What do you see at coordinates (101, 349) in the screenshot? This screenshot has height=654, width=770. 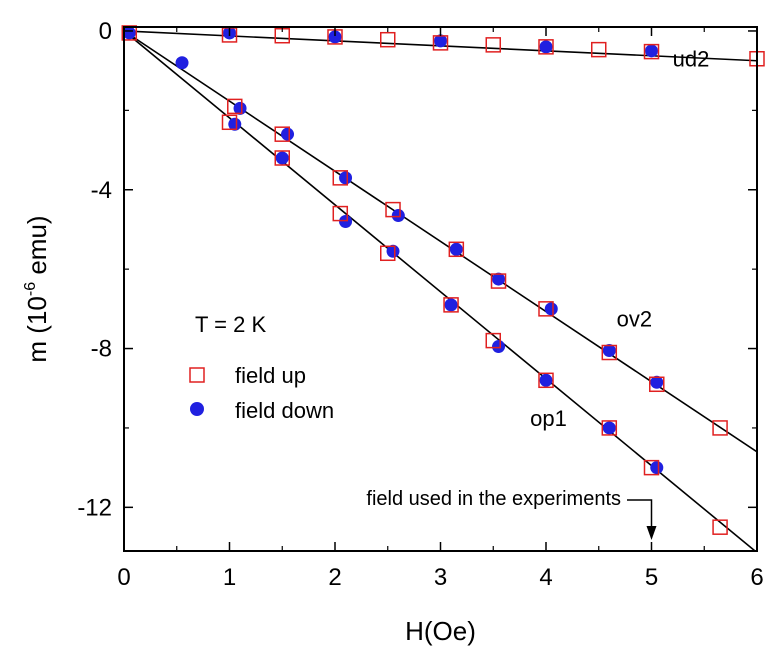 I see `y-tick-label: -8` at bounding box center [101, 349].